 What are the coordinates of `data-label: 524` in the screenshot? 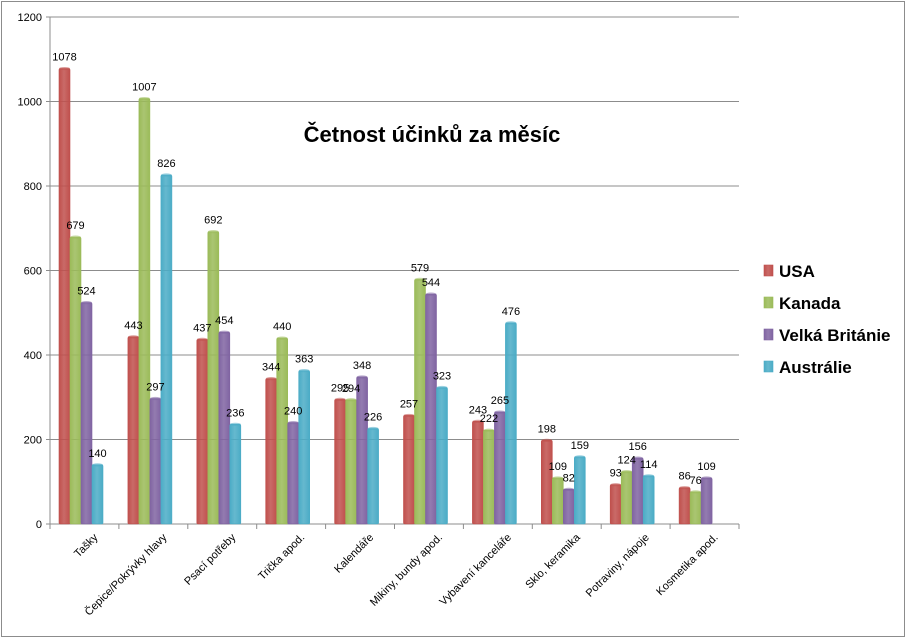 It's located at (86, 292).